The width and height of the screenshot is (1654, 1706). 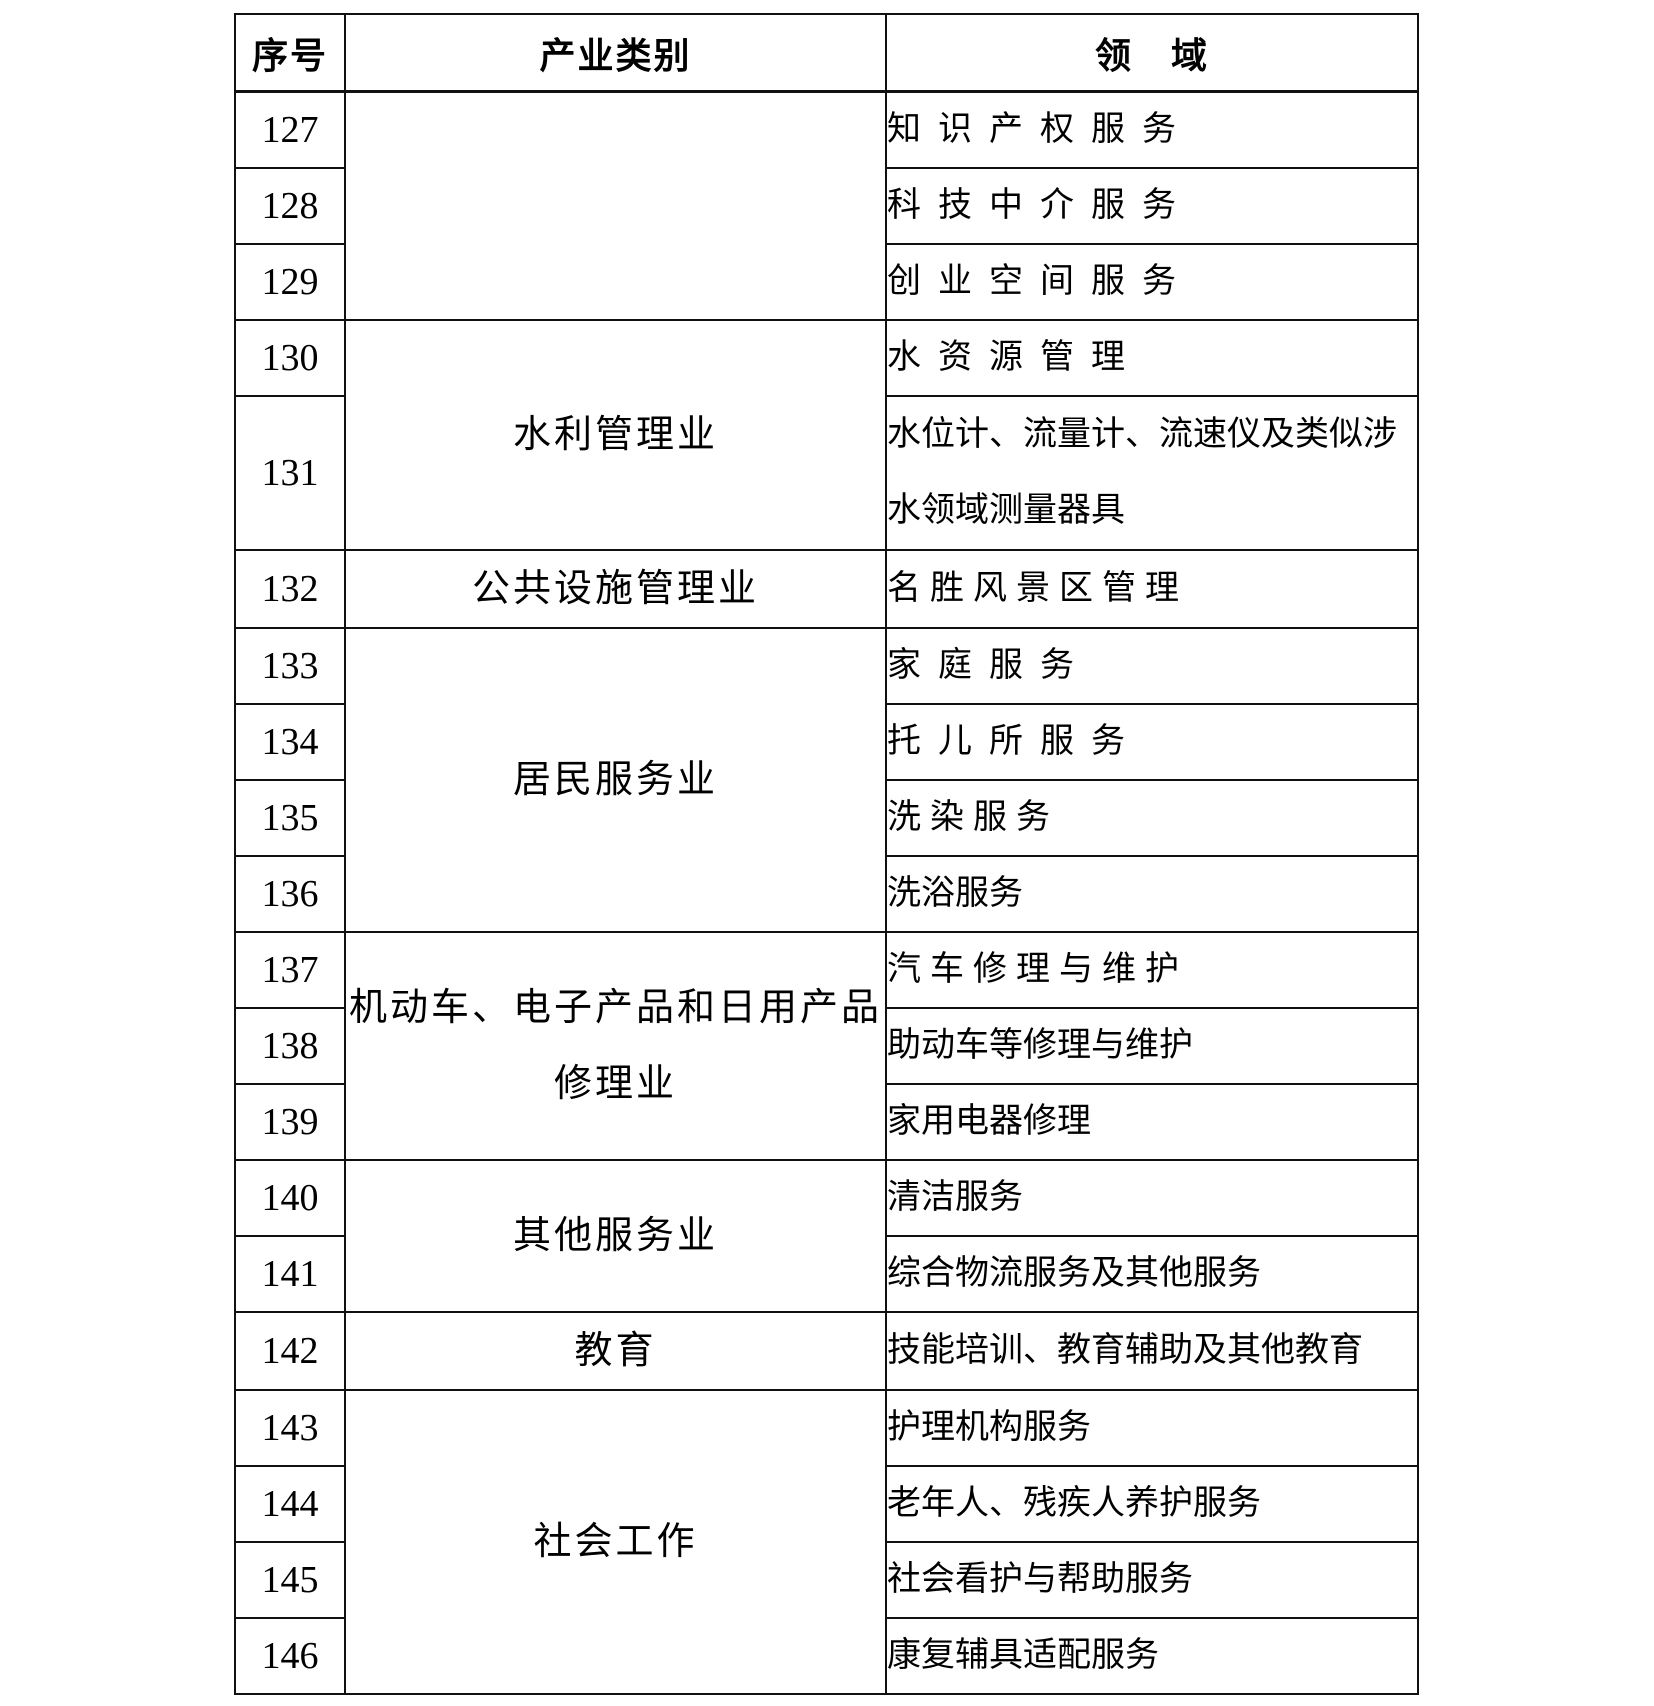 I want to click on header-row: 序号 产业类别 领 域, so click(x=826, y=53).